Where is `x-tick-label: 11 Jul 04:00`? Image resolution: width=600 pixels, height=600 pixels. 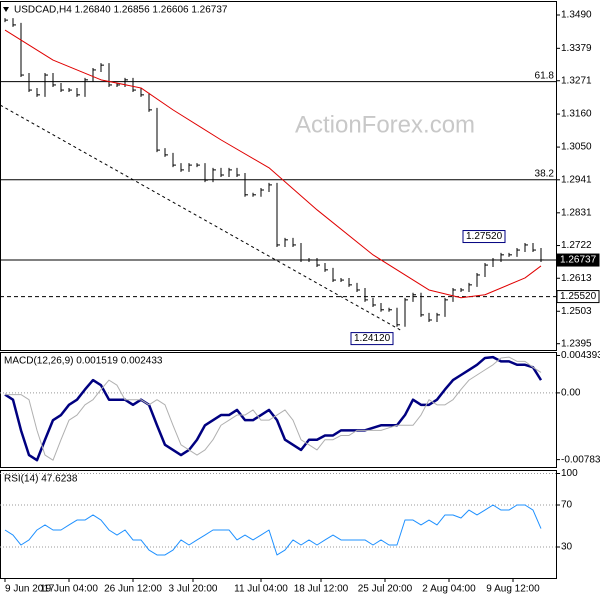 x-tick-label: 11 Jul 04:00 is located at coordinates (261, 589).